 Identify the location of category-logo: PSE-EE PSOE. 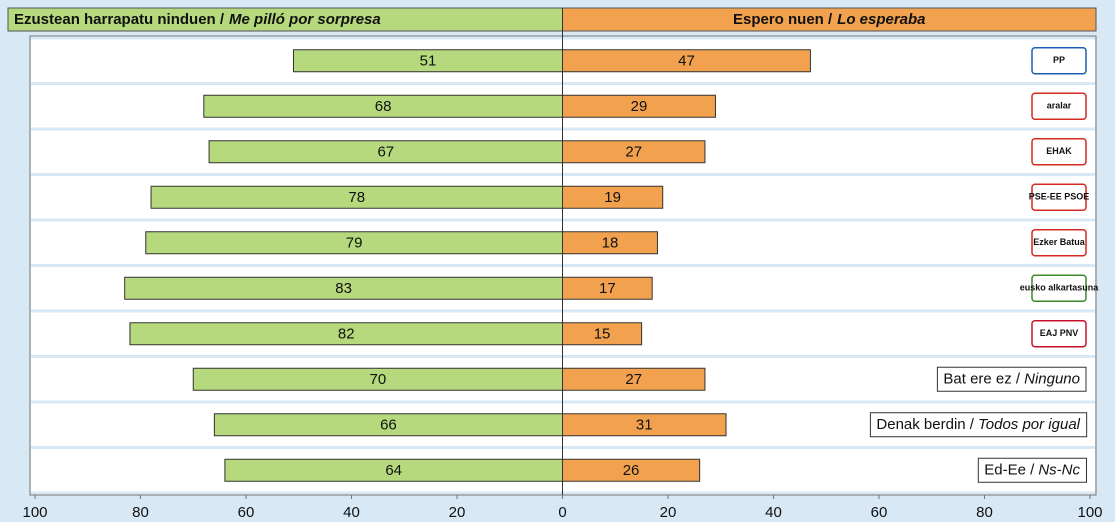
(1059, 197).